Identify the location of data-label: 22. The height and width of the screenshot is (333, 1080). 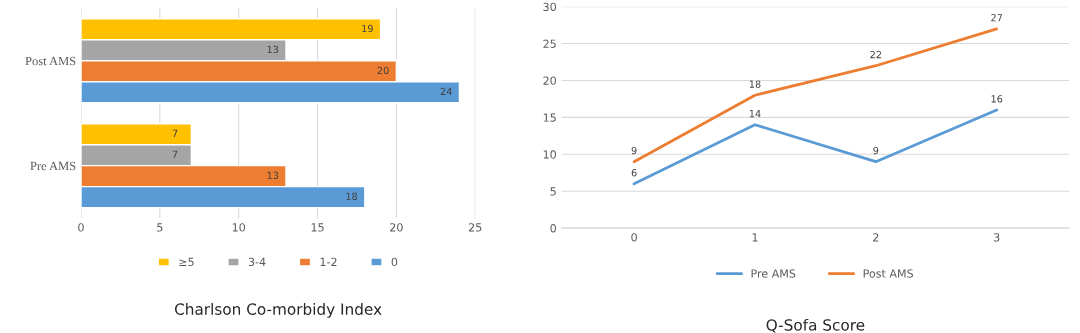
(876, 54).